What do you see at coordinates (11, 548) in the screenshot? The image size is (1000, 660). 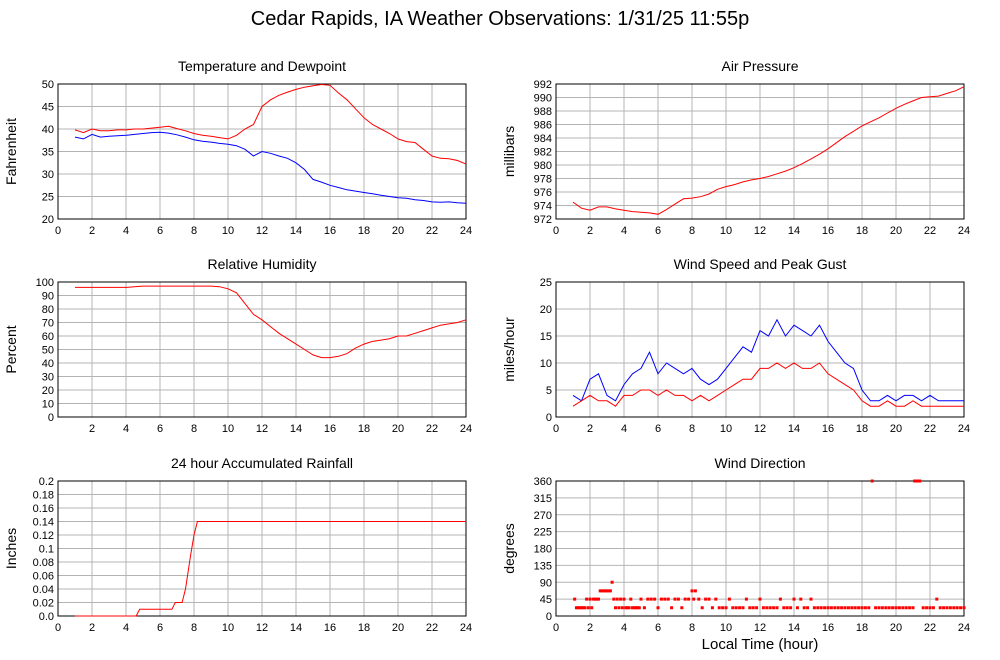 I see `y-axis-label: Inches` at bounding box center [11, 548].